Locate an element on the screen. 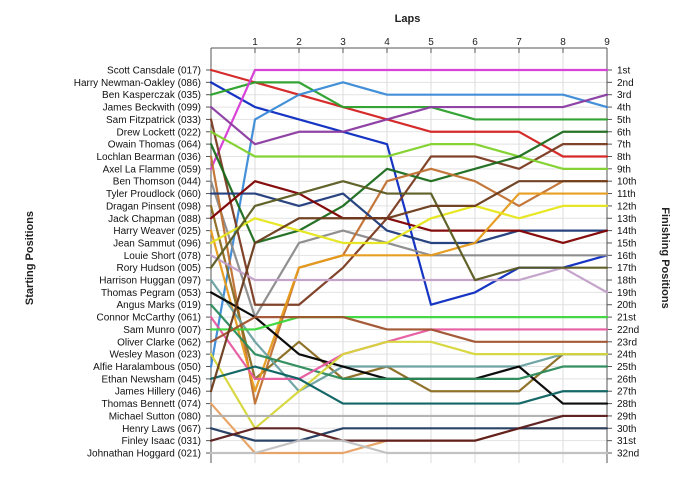  finish-position-label: 26th is located at coordinates (626, 379).